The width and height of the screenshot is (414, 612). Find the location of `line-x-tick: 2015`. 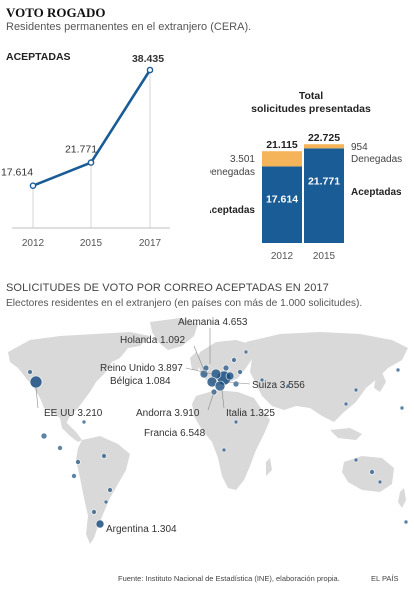

line-x-tick: 2015 is located at coordinates (91, 243).